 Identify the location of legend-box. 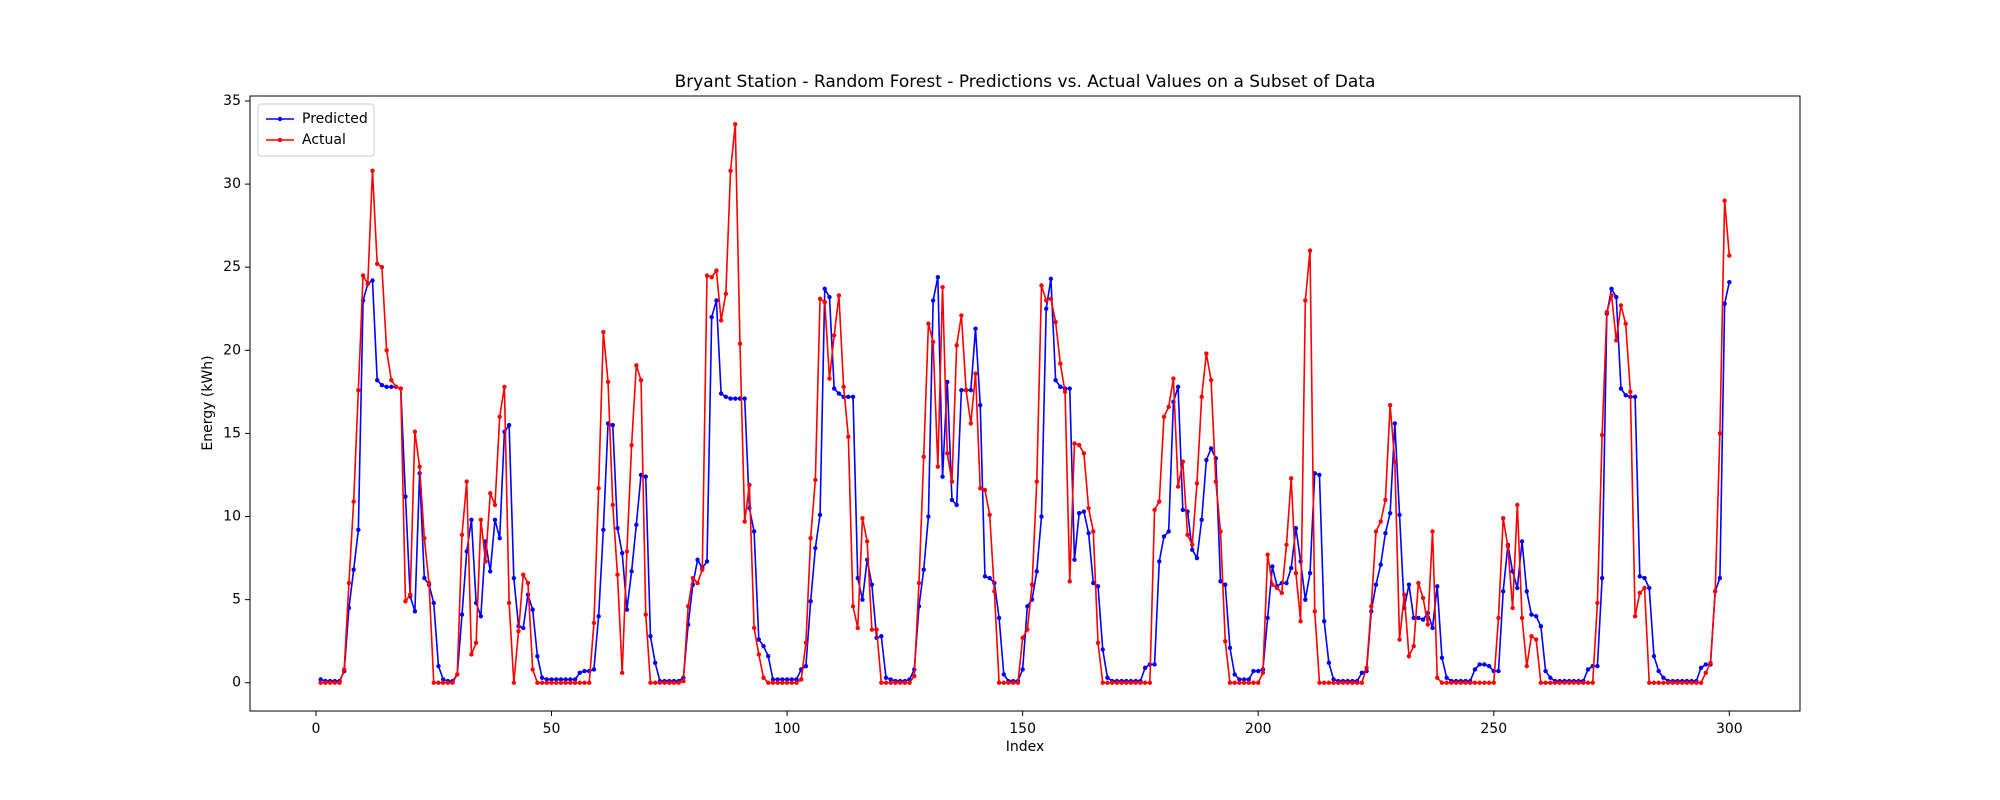
(316, 130).